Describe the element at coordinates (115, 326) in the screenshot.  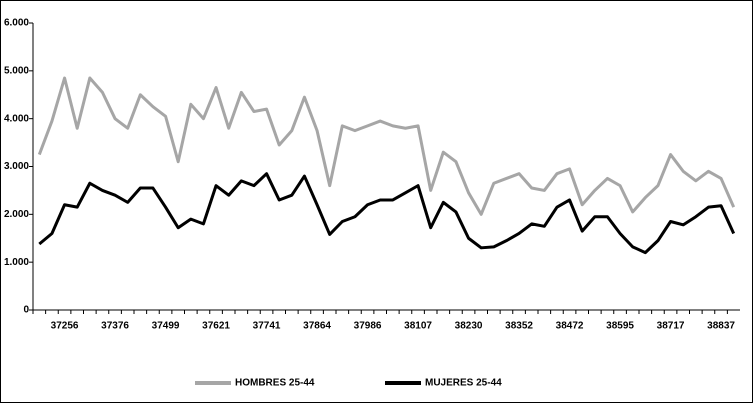
I see `x-tick-label: 37376` at that location.